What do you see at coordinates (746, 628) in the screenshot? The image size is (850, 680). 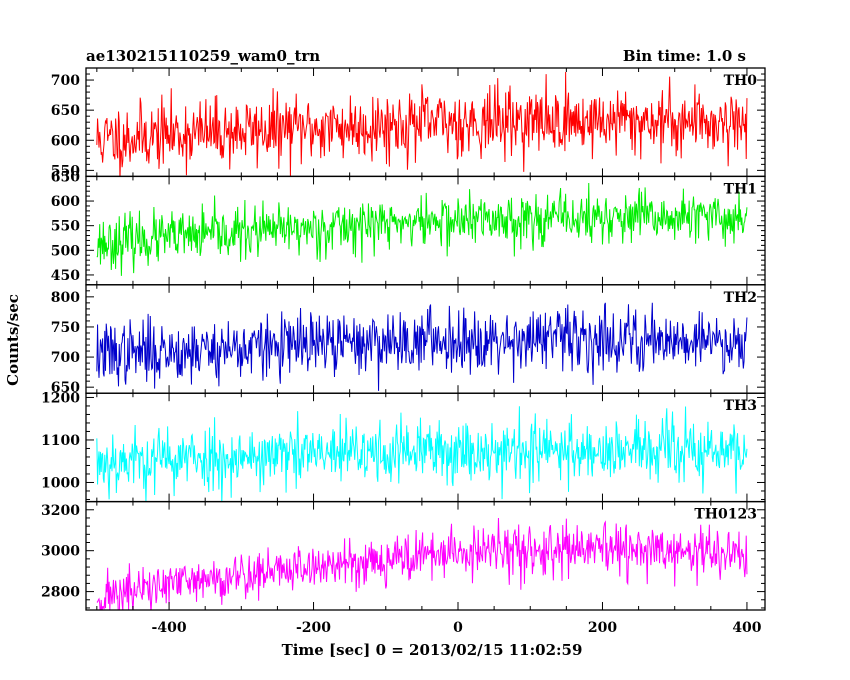 I see `x-tick-label: 400` at bounding box center [746, 628].